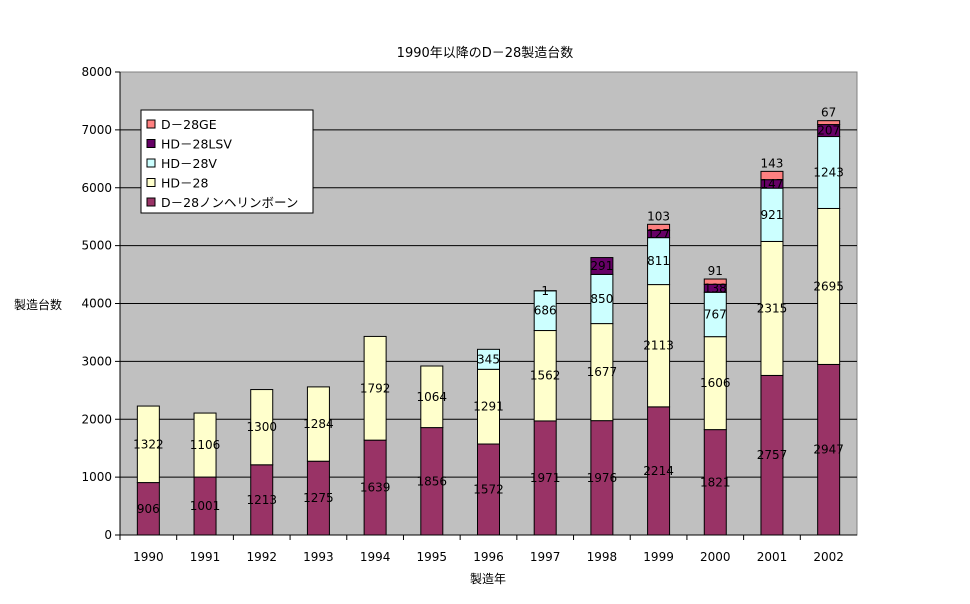  I want to click on data-label: 1606, so click(715, 383).